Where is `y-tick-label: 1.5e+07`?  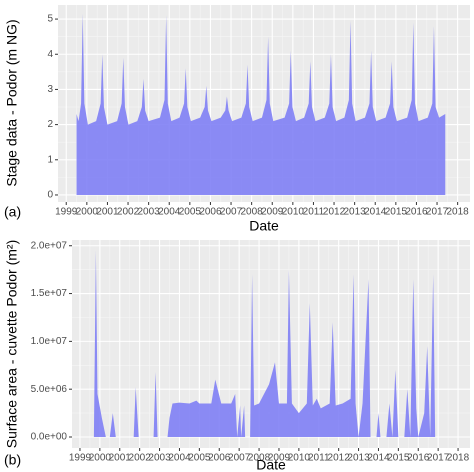
y-tick-label: 1.5e+07 is located at coordinates (49, 293).